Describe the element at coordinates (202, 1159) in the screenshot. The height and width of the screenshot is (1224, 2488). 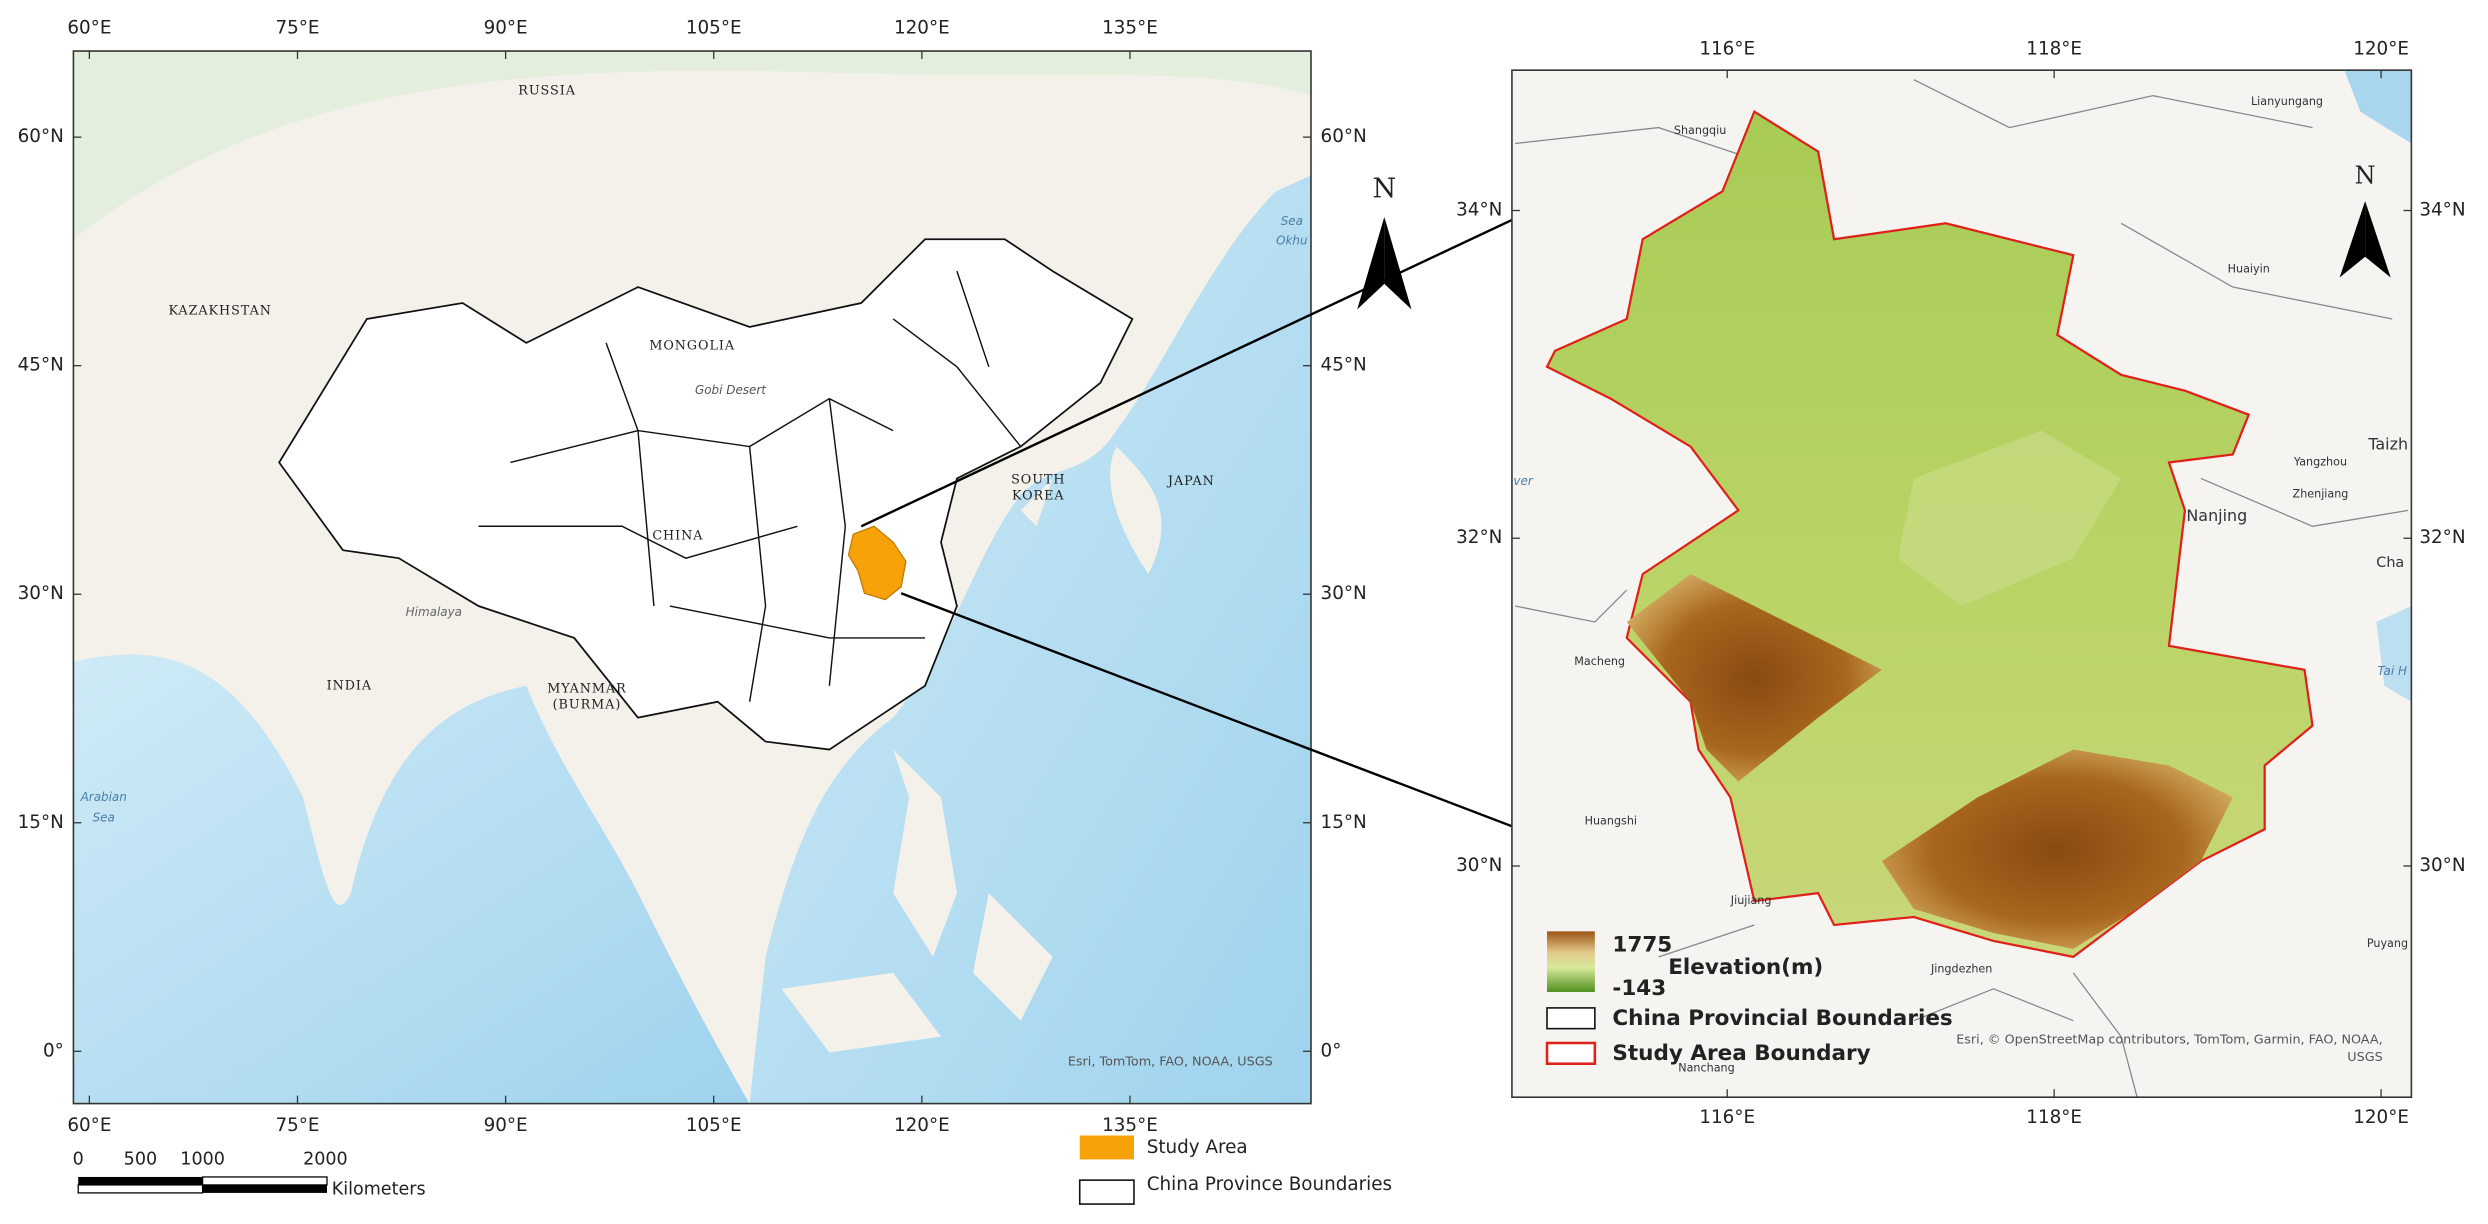
I see `scale-label: 1000` at that location.